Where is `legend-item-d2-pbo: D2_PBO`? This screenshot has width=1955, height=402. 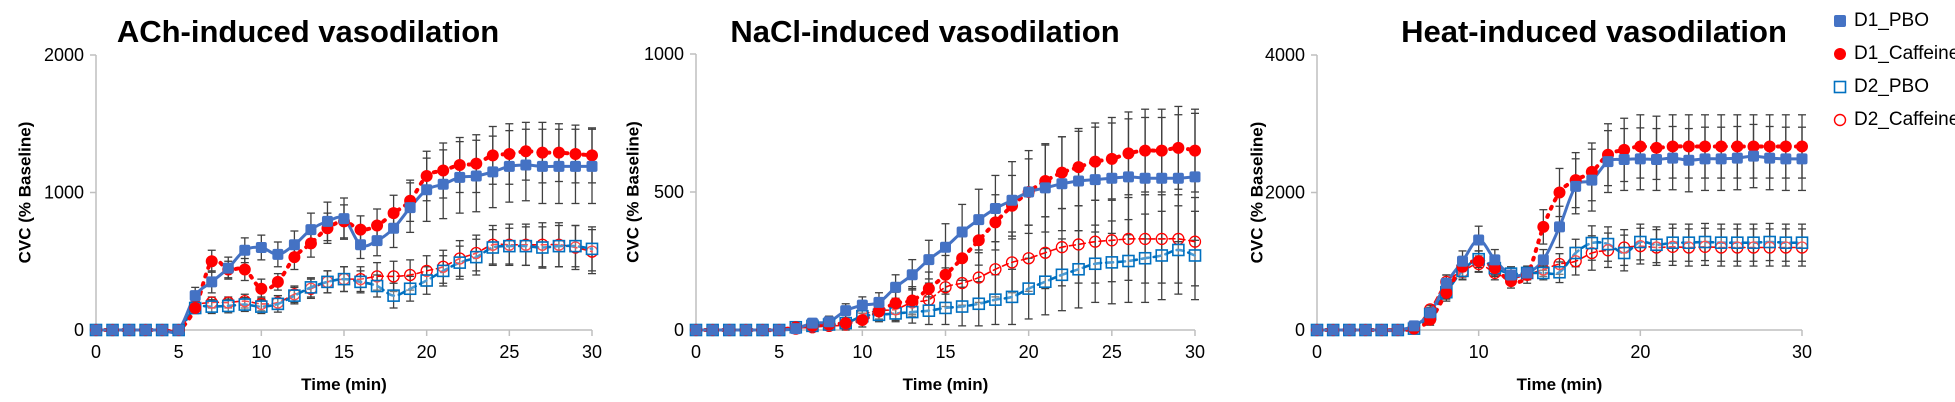 legend-item-d2-pbo: D2_PBO is located at coordinates (1893, 86).